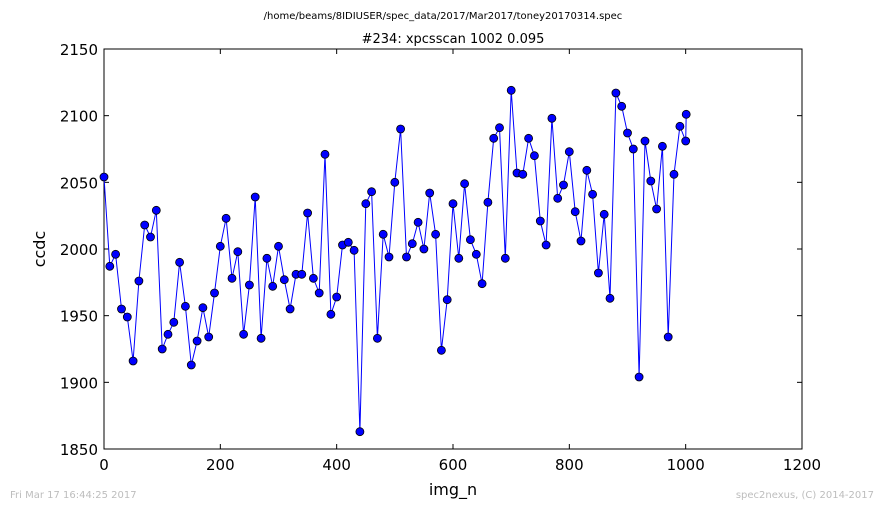 This screenshot has width=884, height=509. What do you see at coordinates (104, 465) in the screenshot?
I see `x-tick-label: 0` at bounding box center [104, 465].